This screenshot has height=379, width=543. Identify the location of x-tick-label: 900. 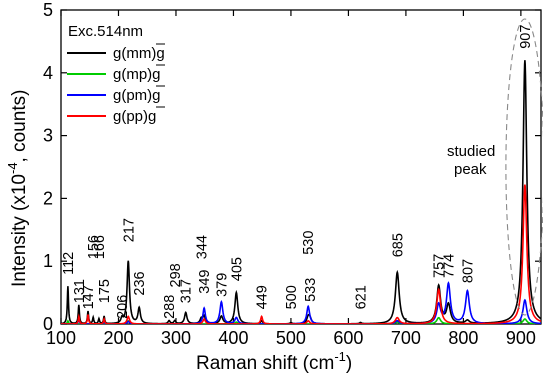
(521, 338).